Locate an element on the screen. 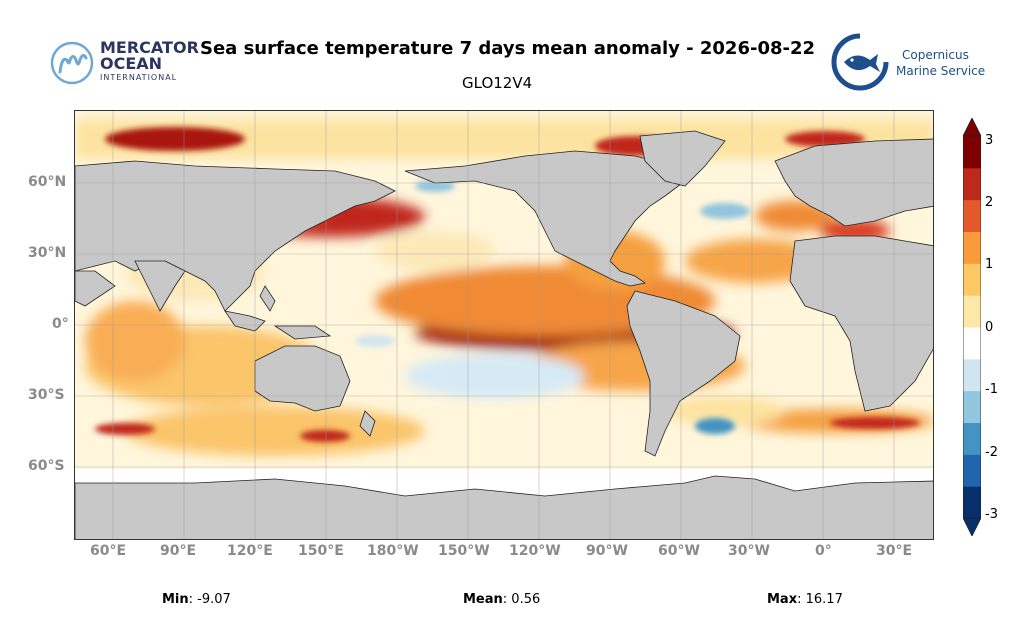 This screenshot has width=1024, height=634. logo-left-line1: MERCATOR is located at coordinates (149, 47).